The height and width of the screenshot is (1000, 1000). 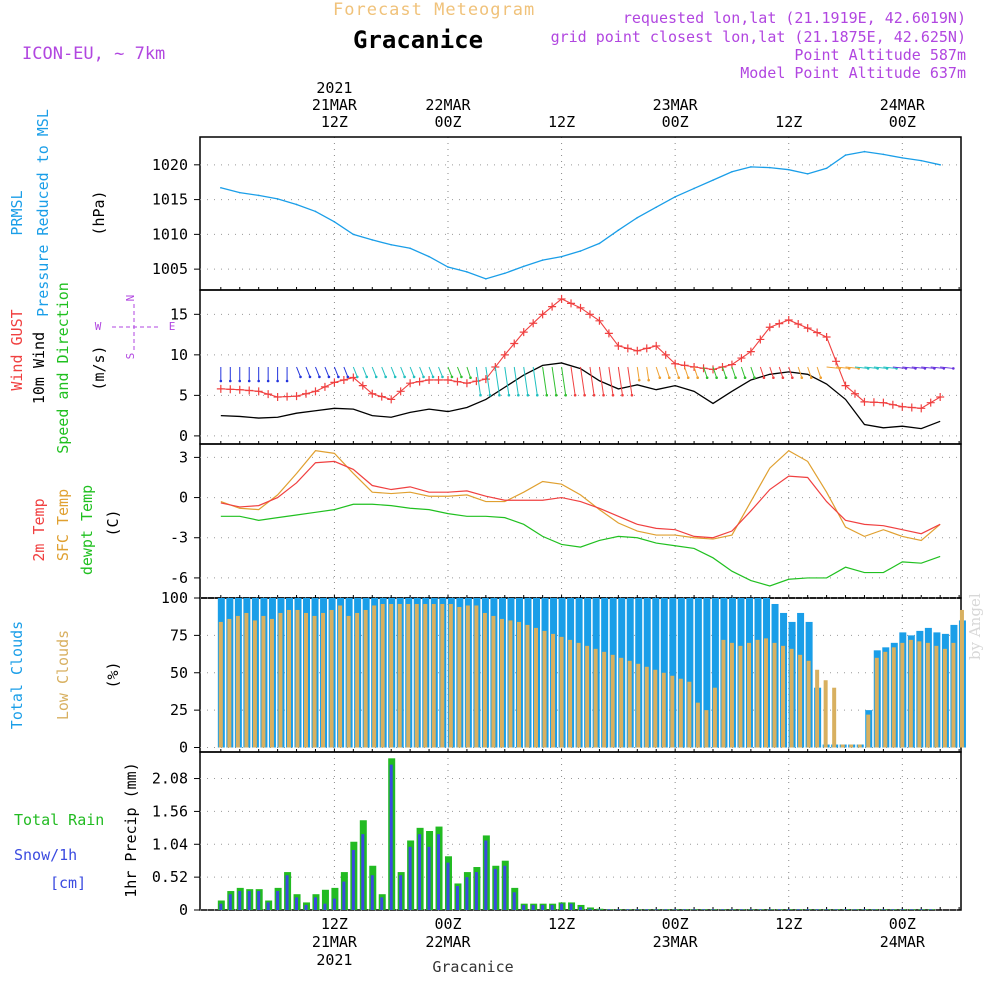 I want to click on y-tick-label: 0, so click(x=183, y=498).